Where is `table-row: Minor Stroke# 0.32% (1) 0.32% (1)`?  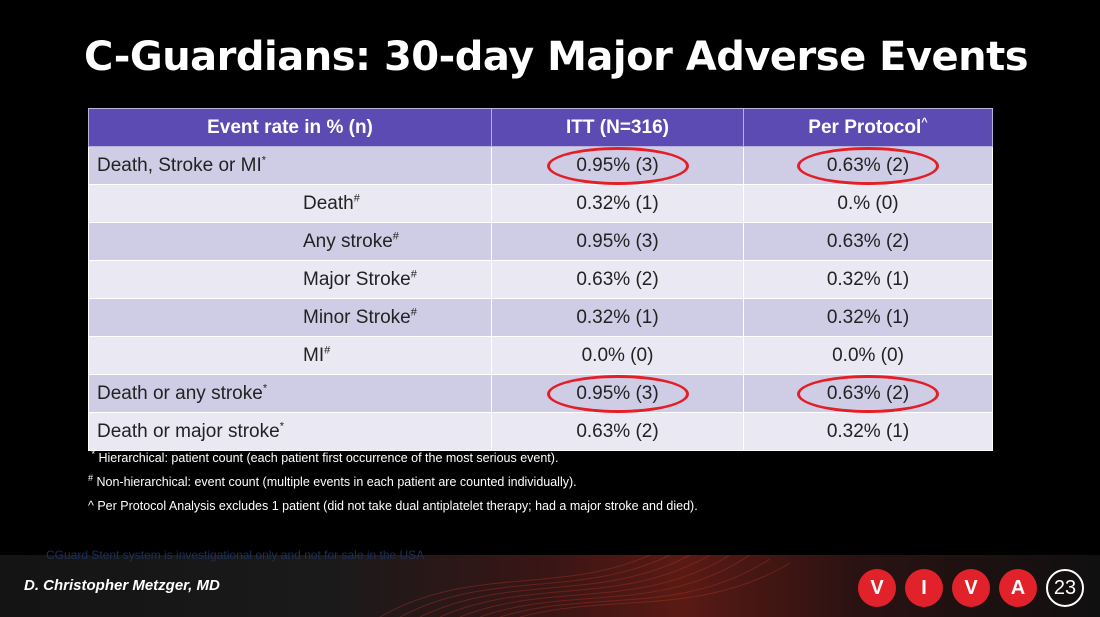 table-row: Minor Stroke# 0.32% (1) 0.32% (1) is located at coordinates (540, 317).